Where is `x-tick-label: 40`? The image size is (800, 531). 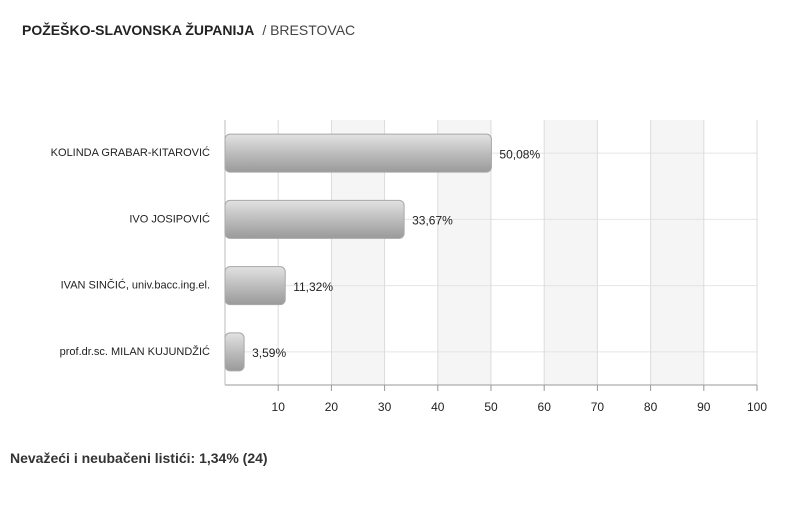
x-tick-label: 40 is located at coordinates (438, 407).